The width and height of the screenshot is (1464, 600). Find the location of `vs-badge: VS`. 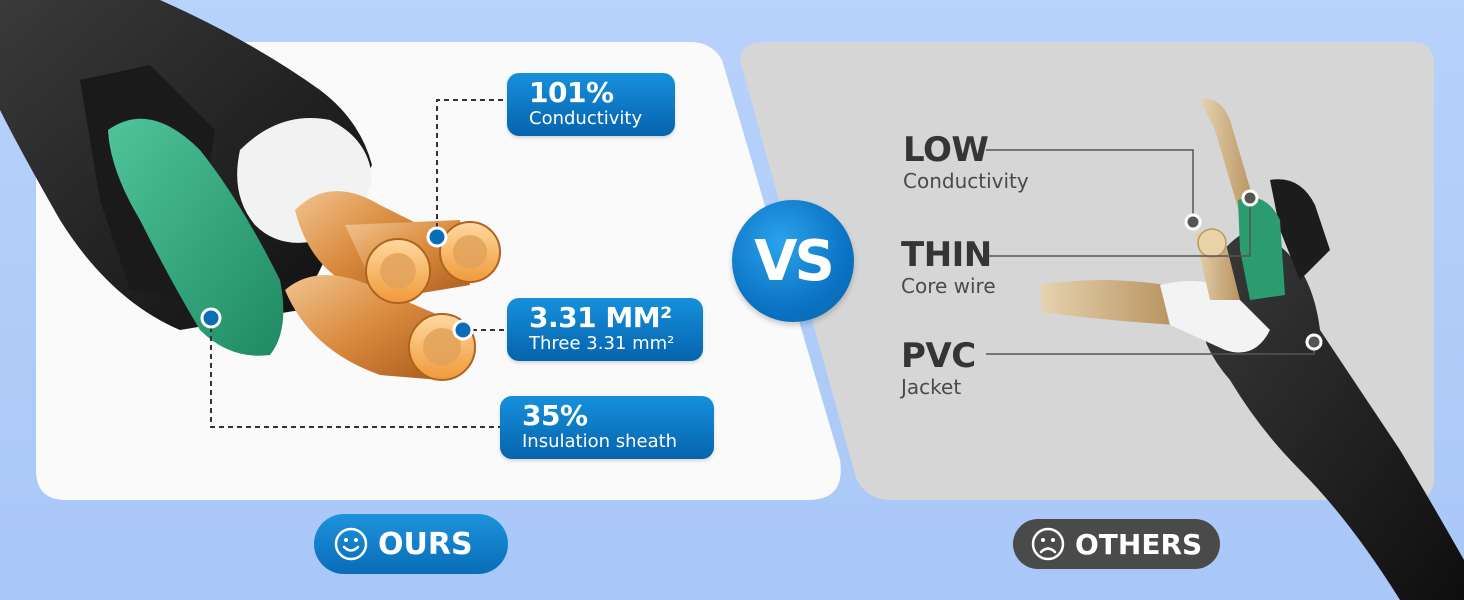

vs-badge: VS is located at coordinates (793, 261).